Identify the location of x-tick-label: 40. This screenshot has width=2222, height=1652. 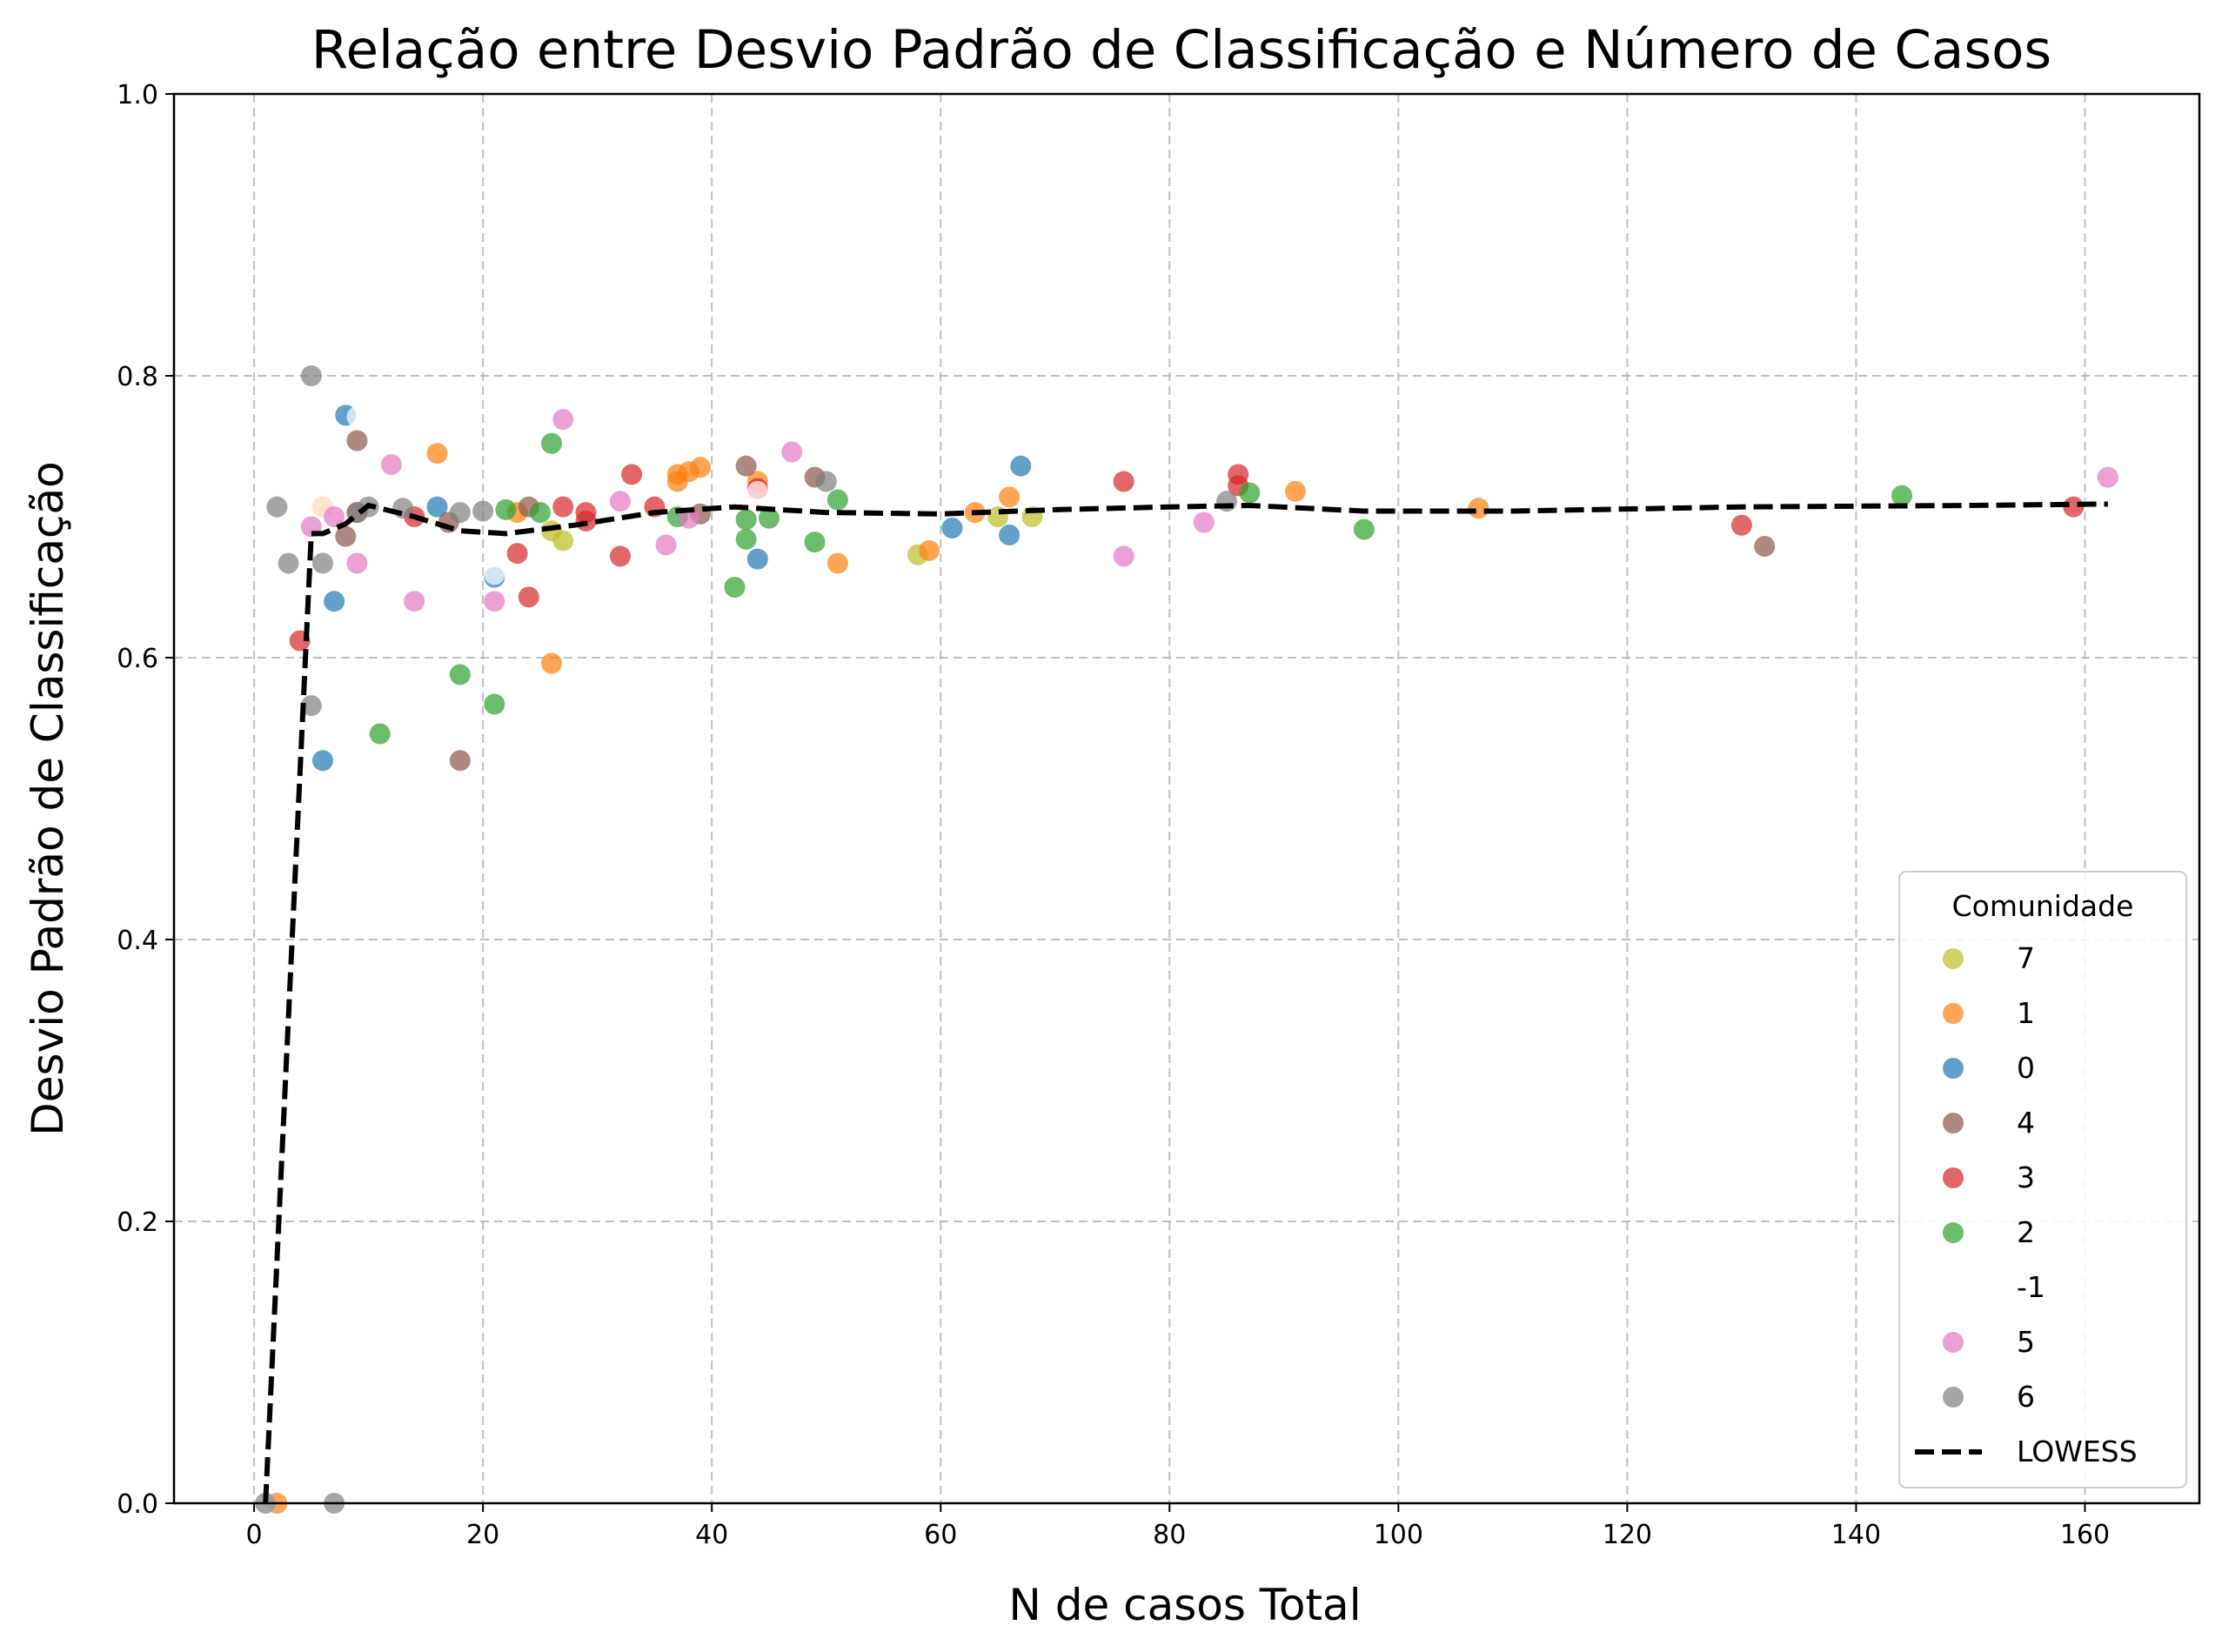
(711, 1535).